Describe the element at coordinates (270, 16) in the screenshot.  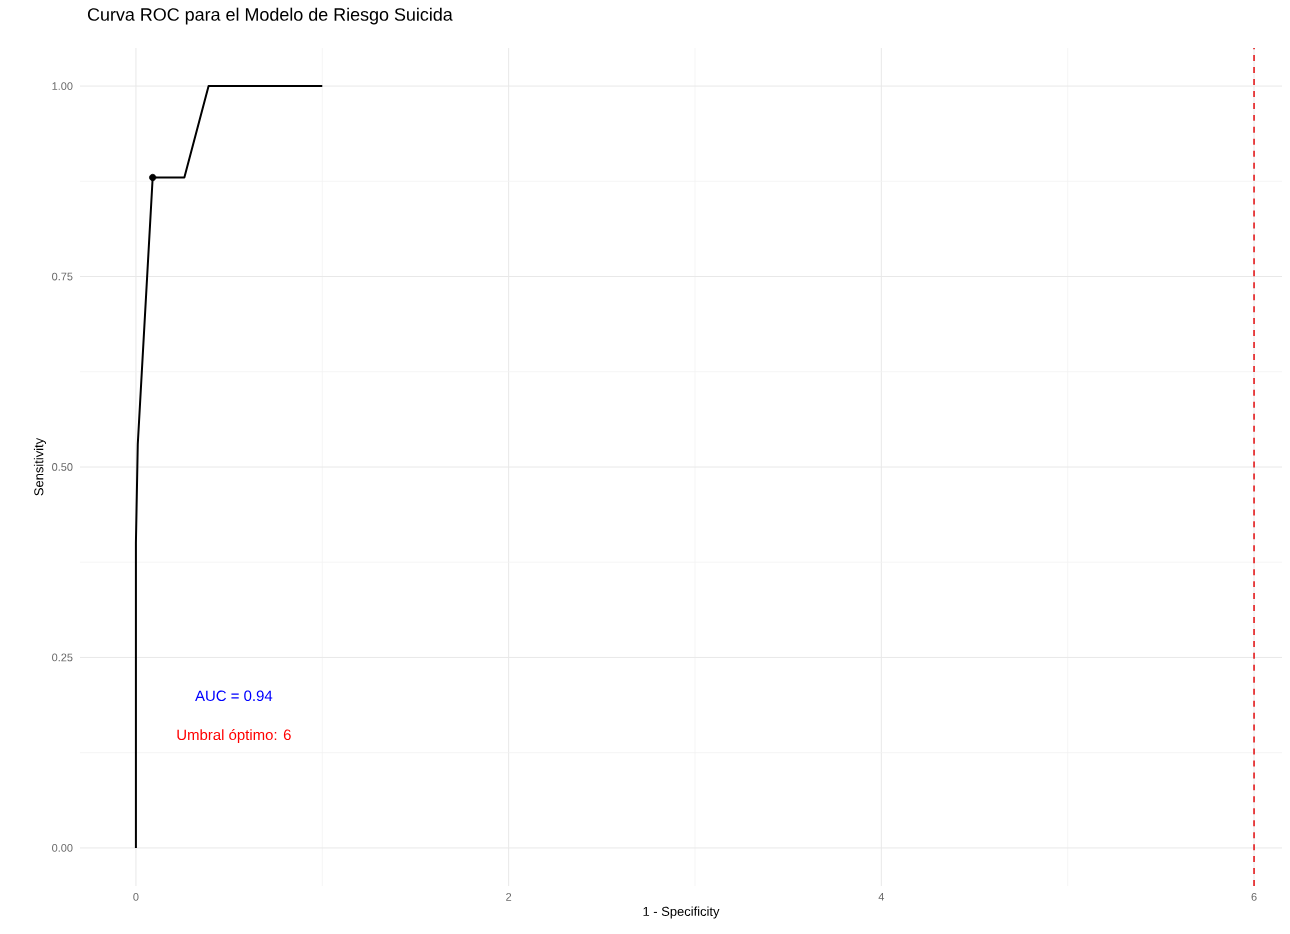
I see `chart-title: Curva ROC para el Modelo de Riesgo Suicida` at that location.